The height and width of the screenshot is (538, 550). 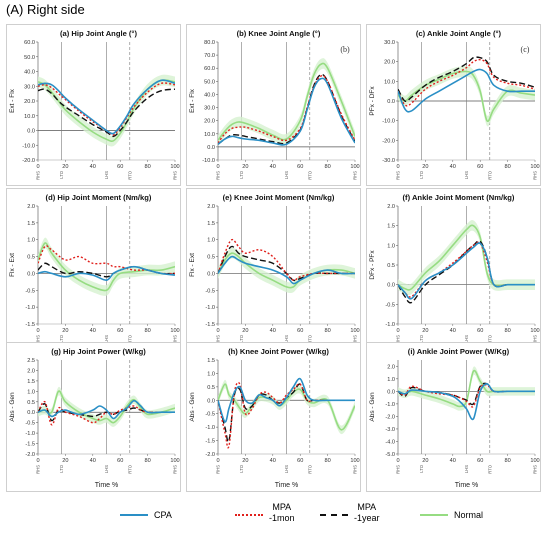 I want to click on y-tick-label: 40.0, so click(x=209, y=95).